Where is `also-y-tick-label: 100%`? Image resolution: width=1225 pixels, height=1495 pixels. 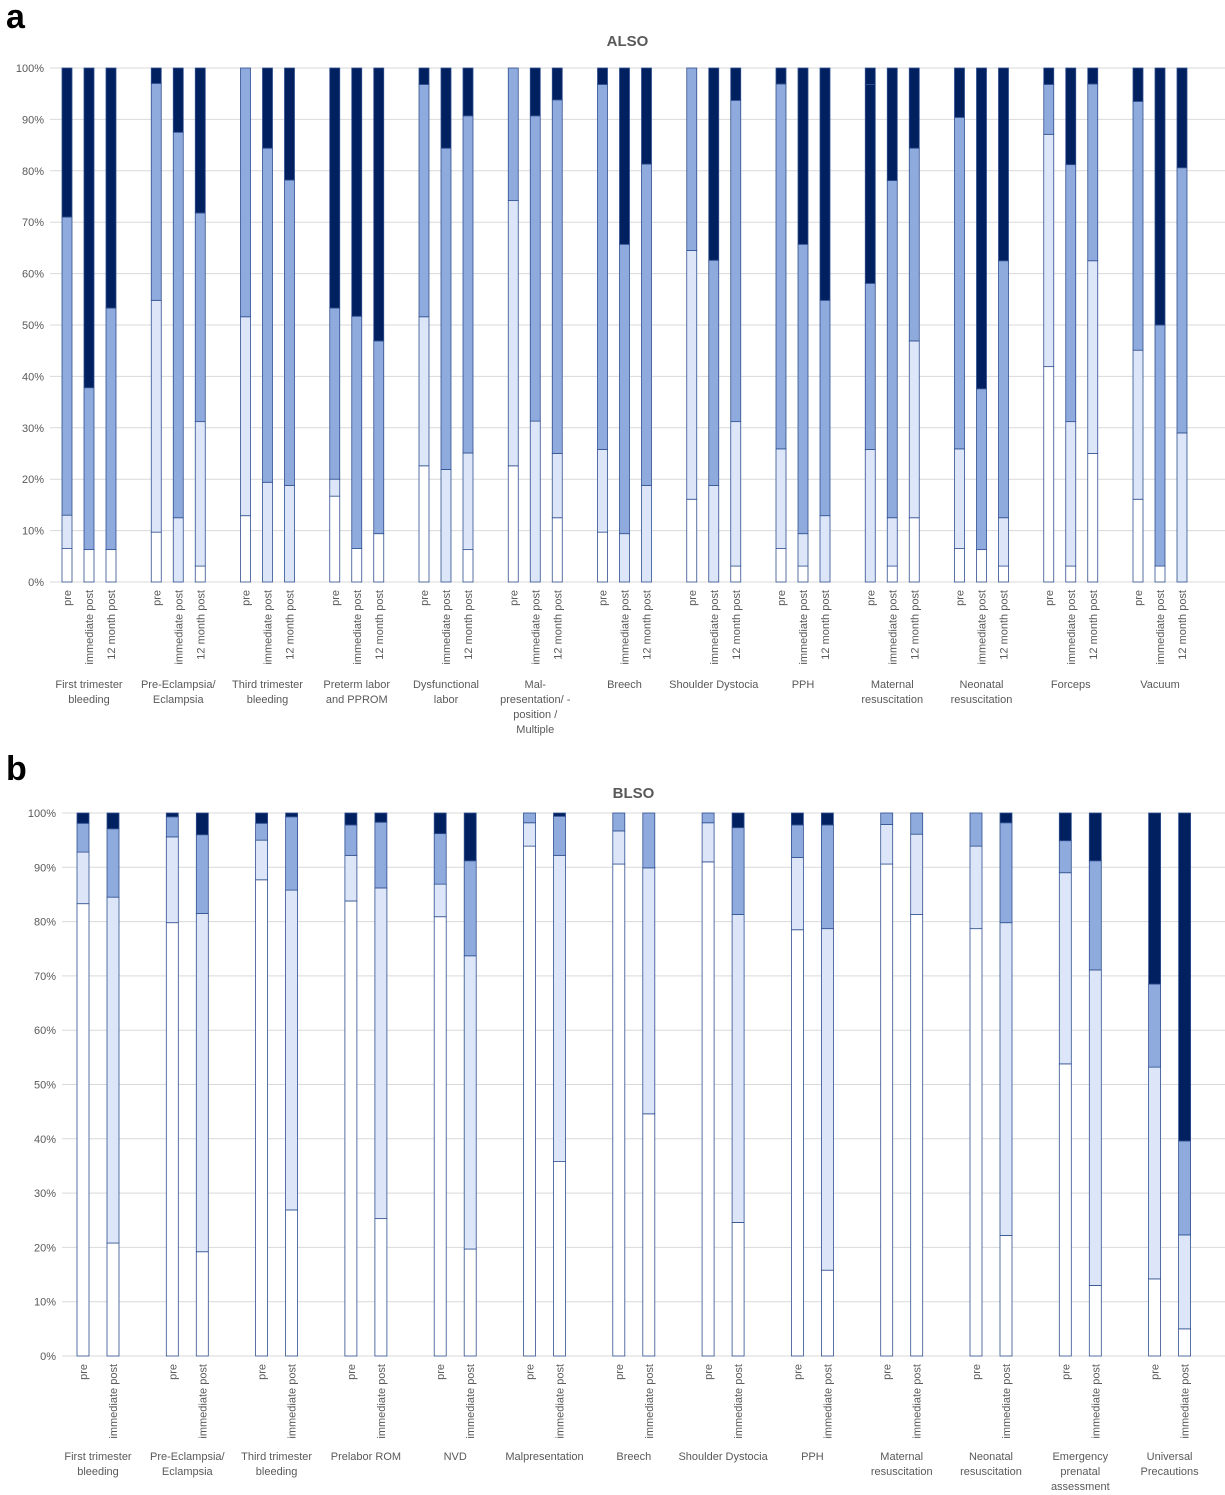 also-y-tick-label: 100% is located at coordinates (30, 69).